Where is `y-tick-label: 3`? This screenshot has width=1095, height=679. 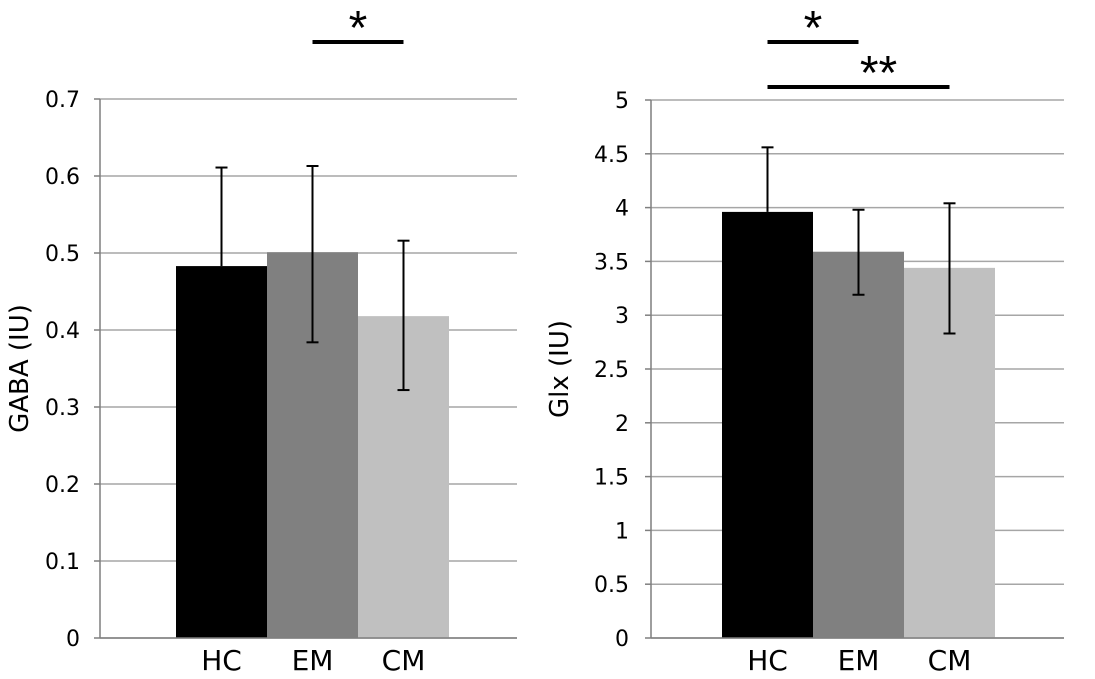 y-tick-label: 3 is located at coordinates (622, 316).